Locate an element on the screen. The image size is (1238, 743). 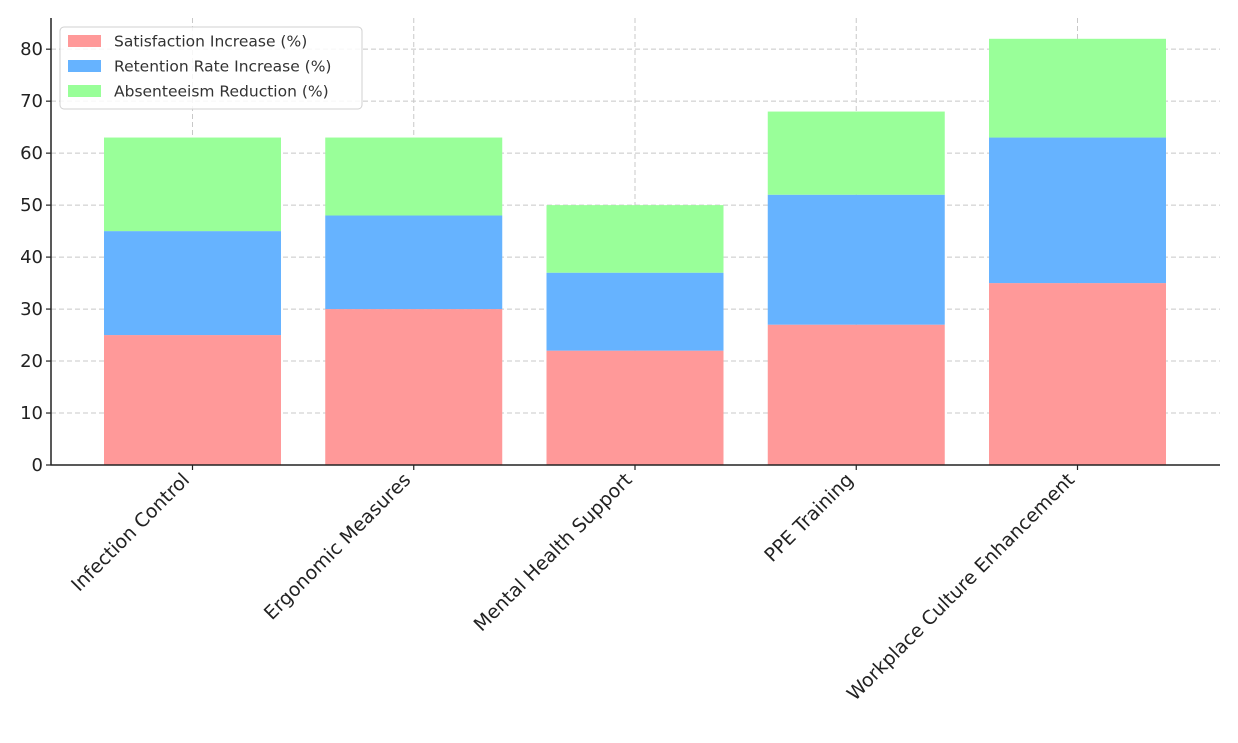
legend-entry-2: Retention Rate Increase (%) is located at coordinates (222, 67).